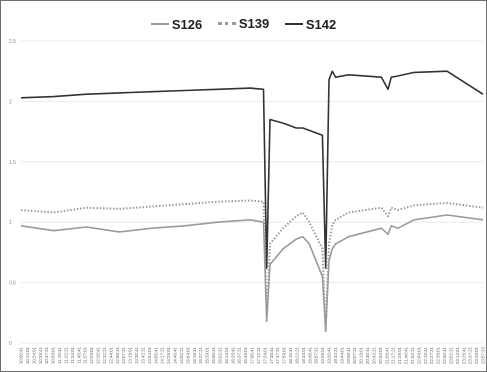  What do you see at coordinates (65, 354) in the screenshot?
I see `x-tick-label-7: 11:22:21` at bounding box center [65, 354].